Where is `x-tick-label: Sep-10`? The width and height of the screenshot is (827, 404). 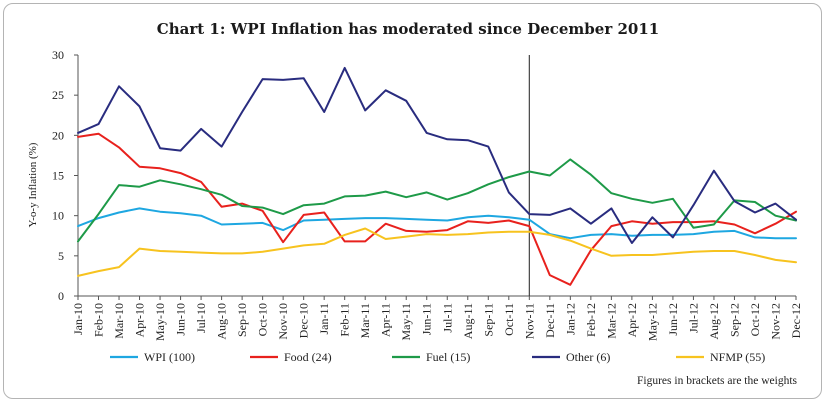 x-tick-label: Sep-10 is located at coordinates (242, 320).